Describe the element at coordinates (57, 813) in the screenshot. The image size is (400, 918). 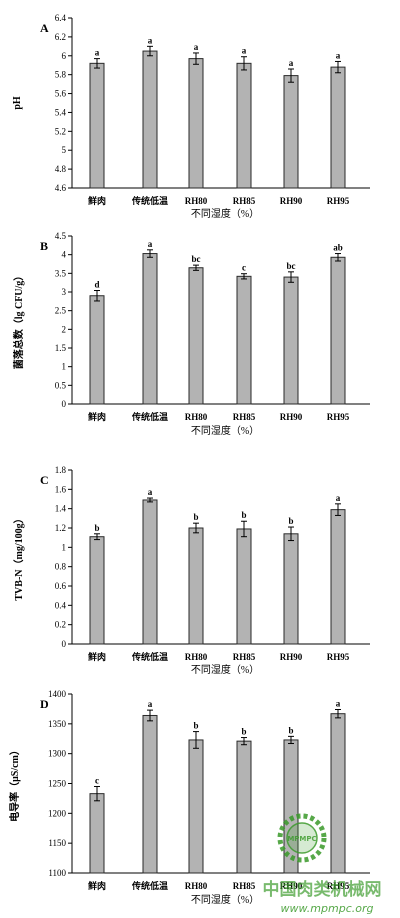
I see `y-tick-label: 1200` at that location.